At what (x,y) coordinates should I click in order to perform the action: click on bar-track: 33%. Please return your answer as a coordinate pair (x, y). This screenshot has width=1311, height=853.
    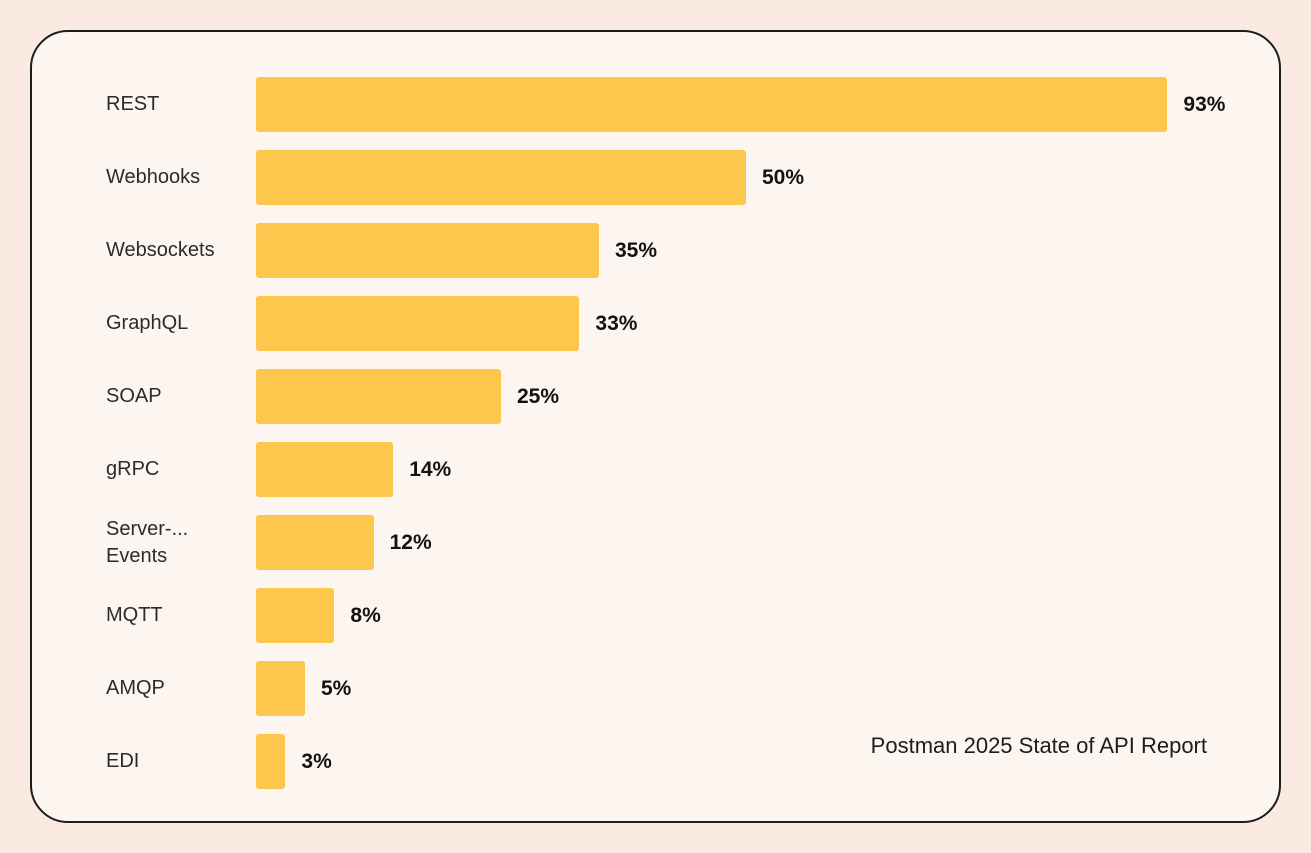
    Looking at the image, I should click on (767, 323).